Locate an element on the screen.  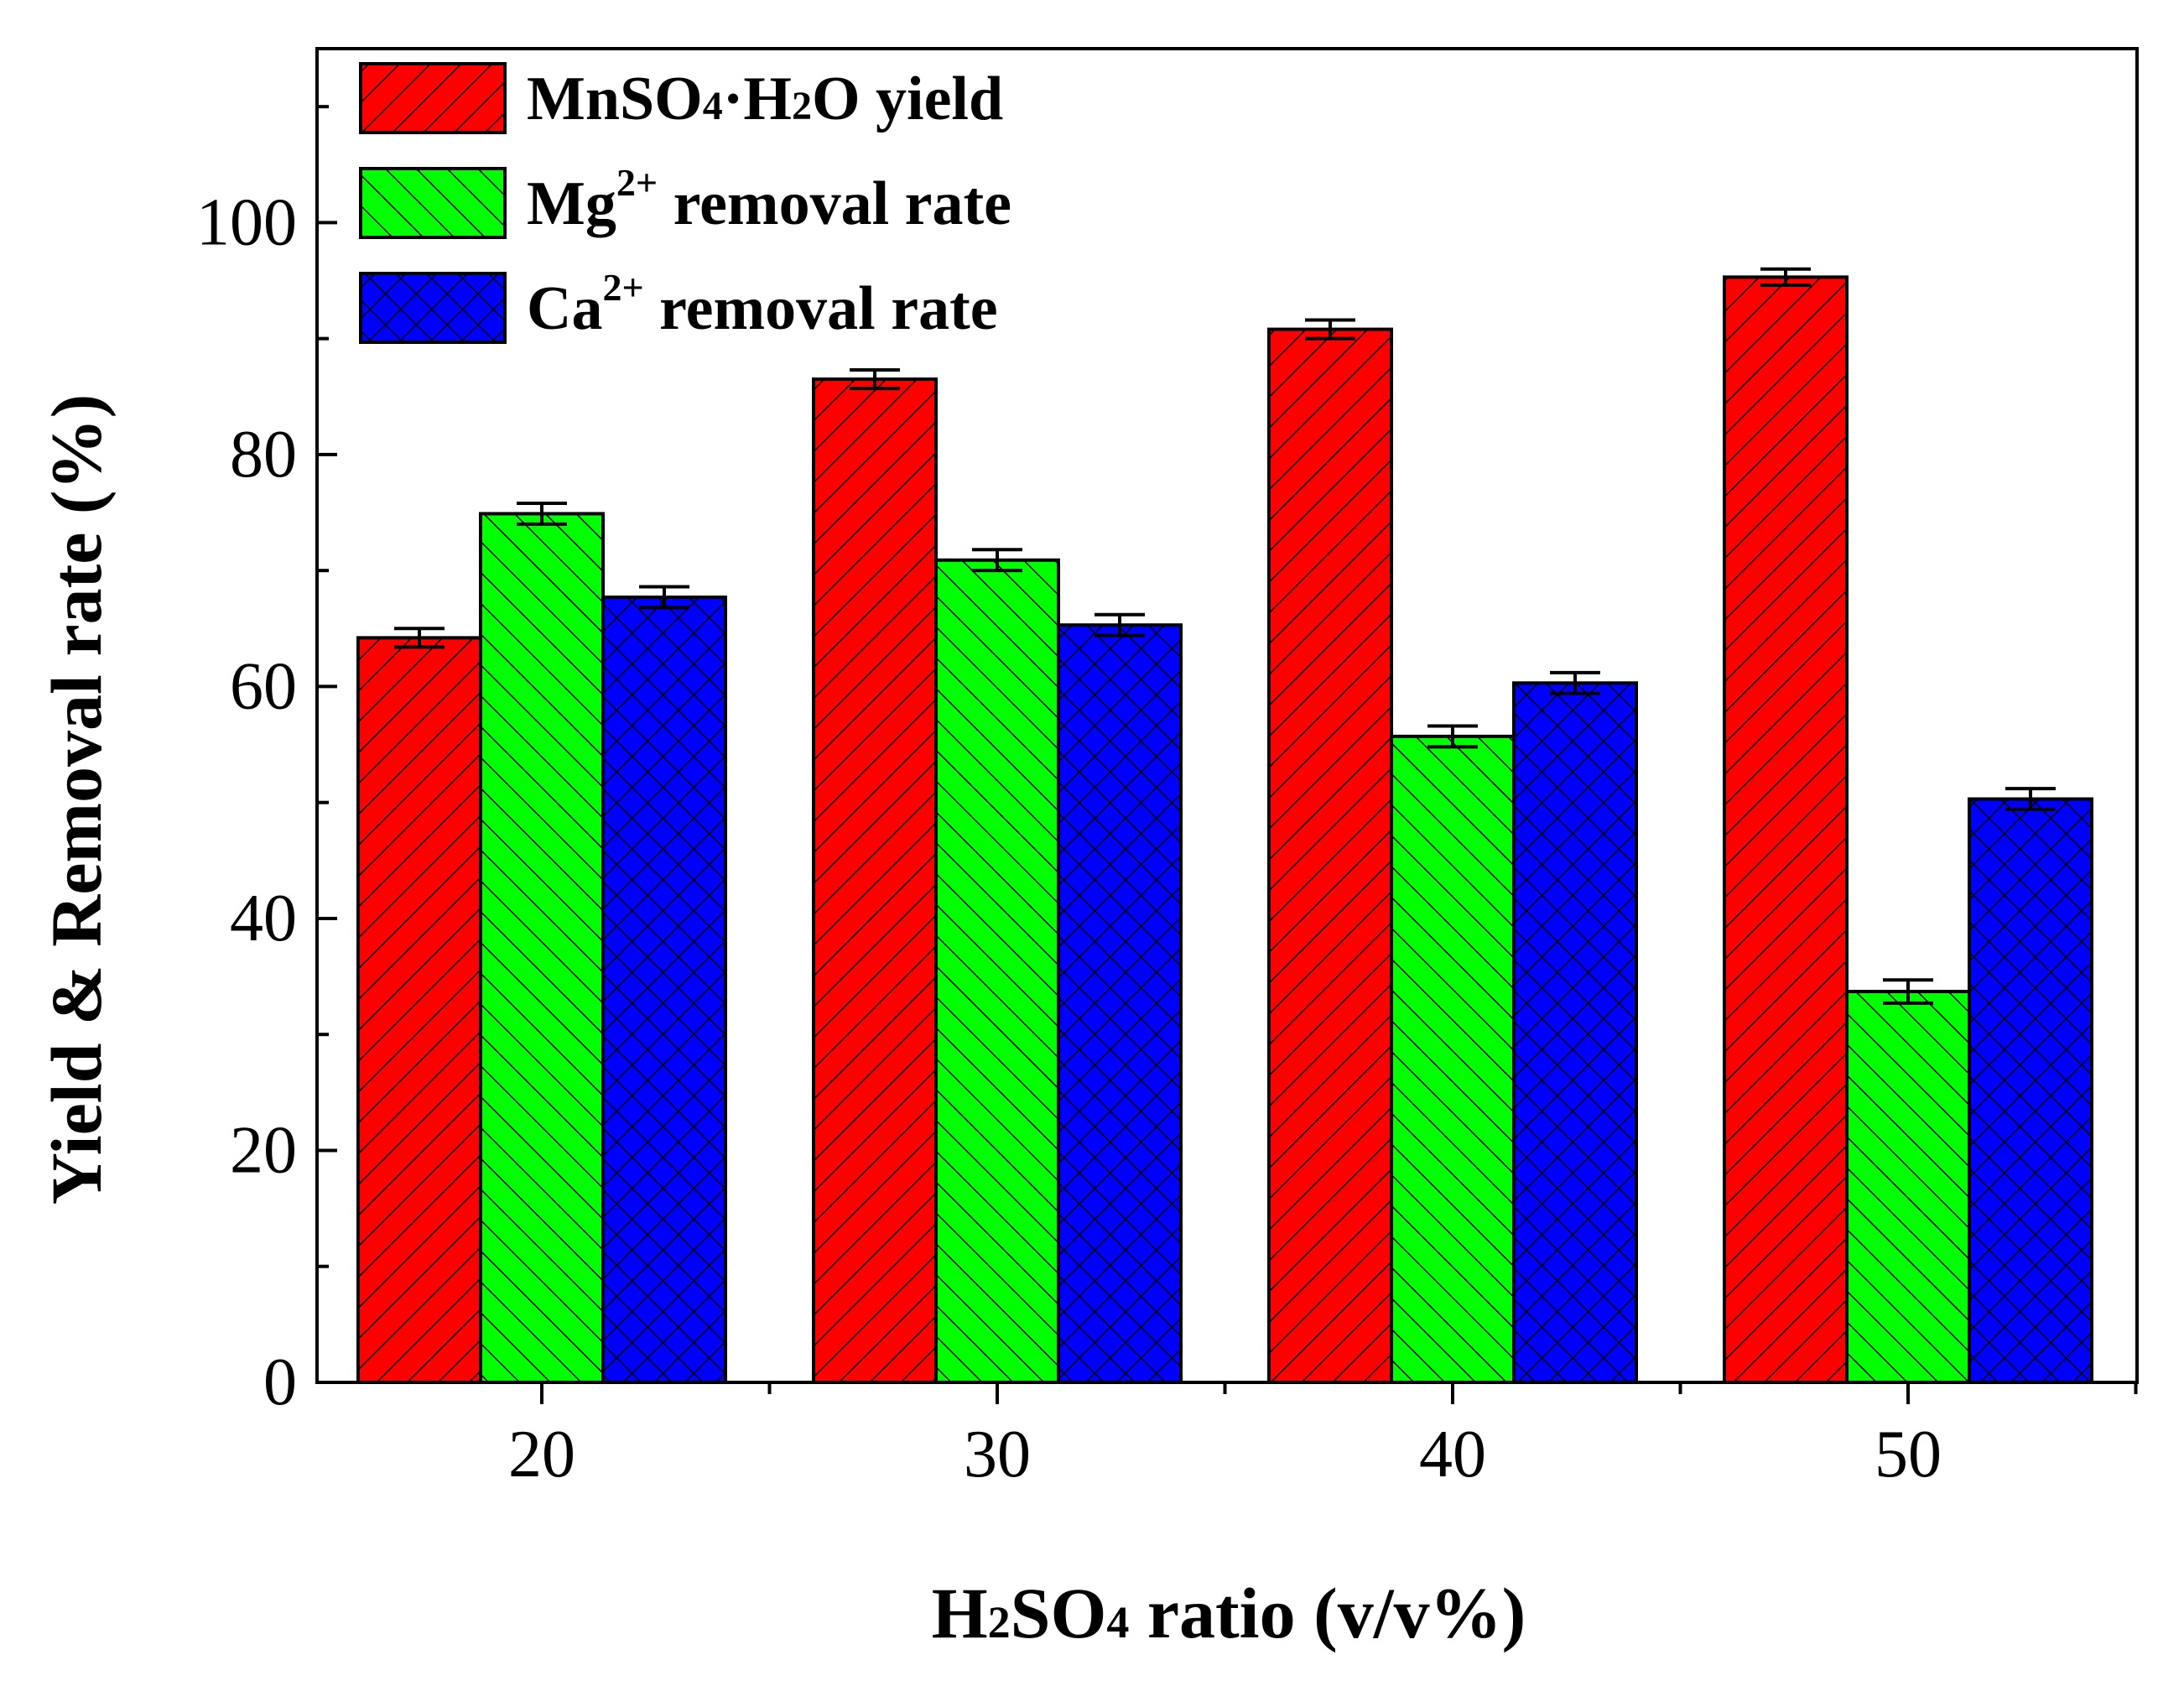
x-tick-label: 30 is located at coordinates (997, 1454).